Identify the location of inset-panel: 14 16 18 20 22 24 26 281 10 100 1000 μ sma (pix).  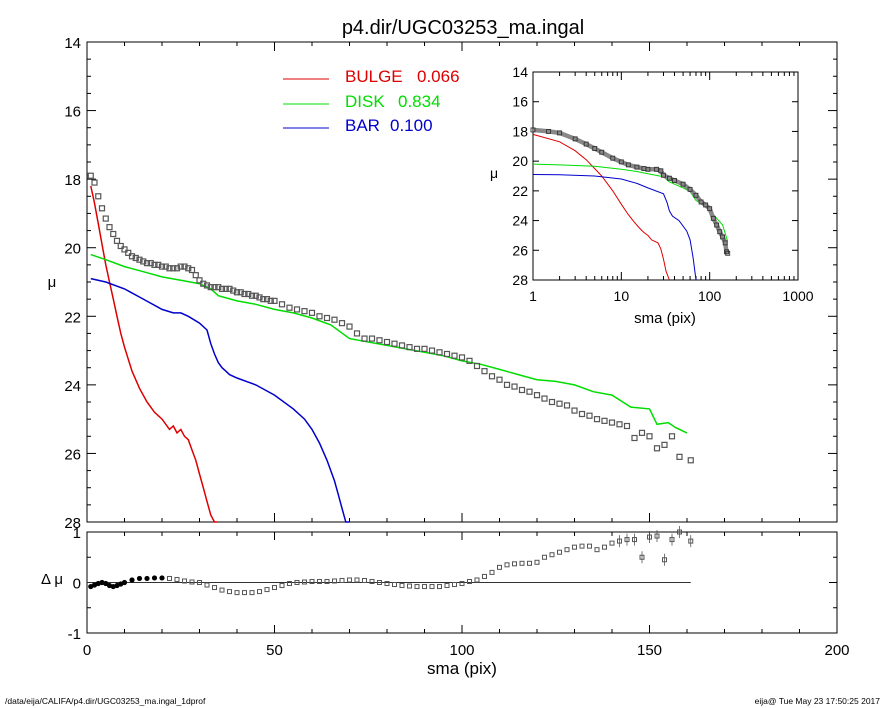
(652, 195).